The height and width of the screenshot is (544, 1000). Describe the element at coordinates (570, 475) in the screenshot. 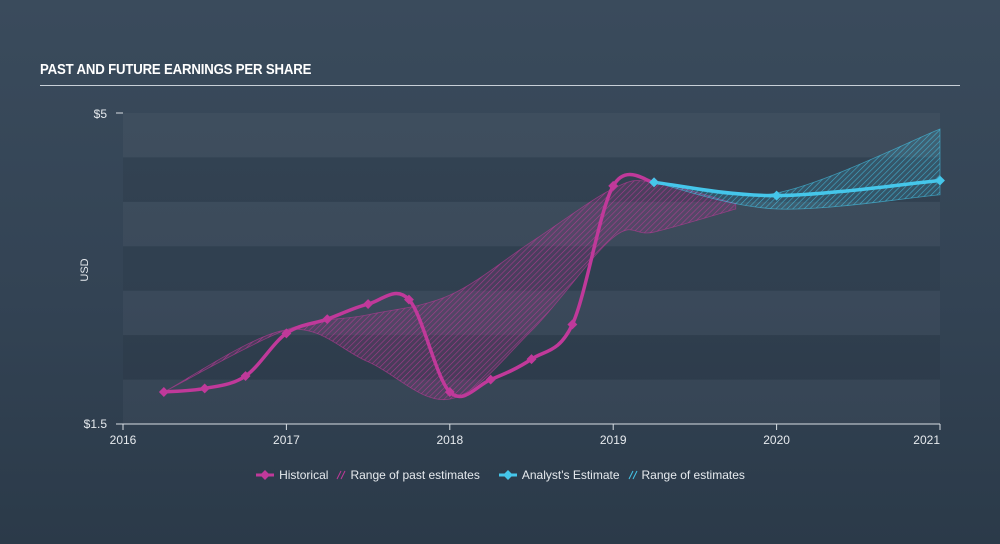

I see `legend-estimate-label: Analyst's Estimate` at that location.